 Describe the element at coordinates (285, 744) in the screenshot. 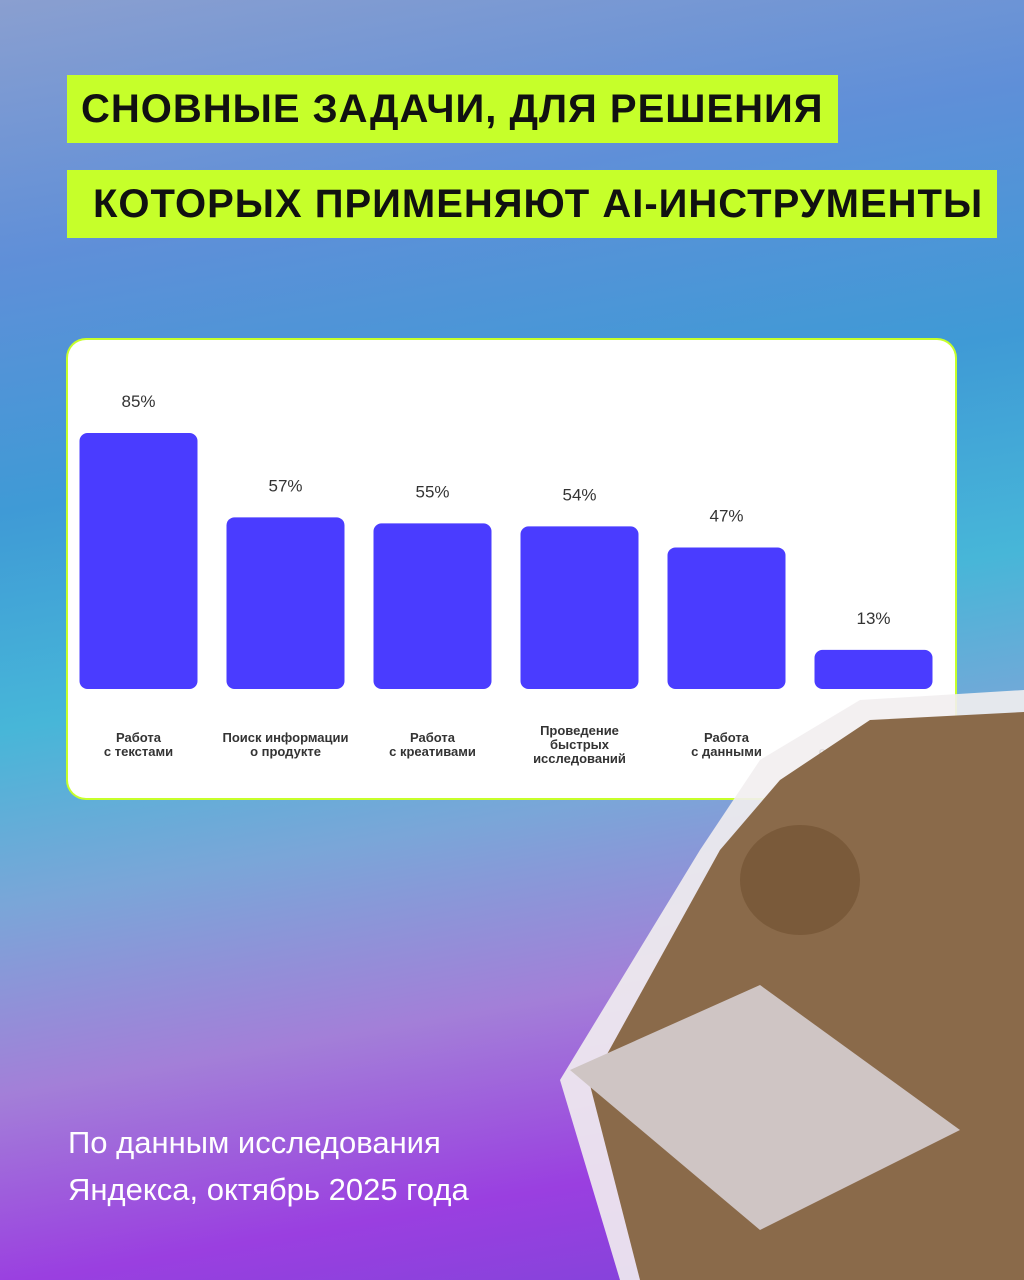

I see `category-label: Поиск информации о продукте` at that location.